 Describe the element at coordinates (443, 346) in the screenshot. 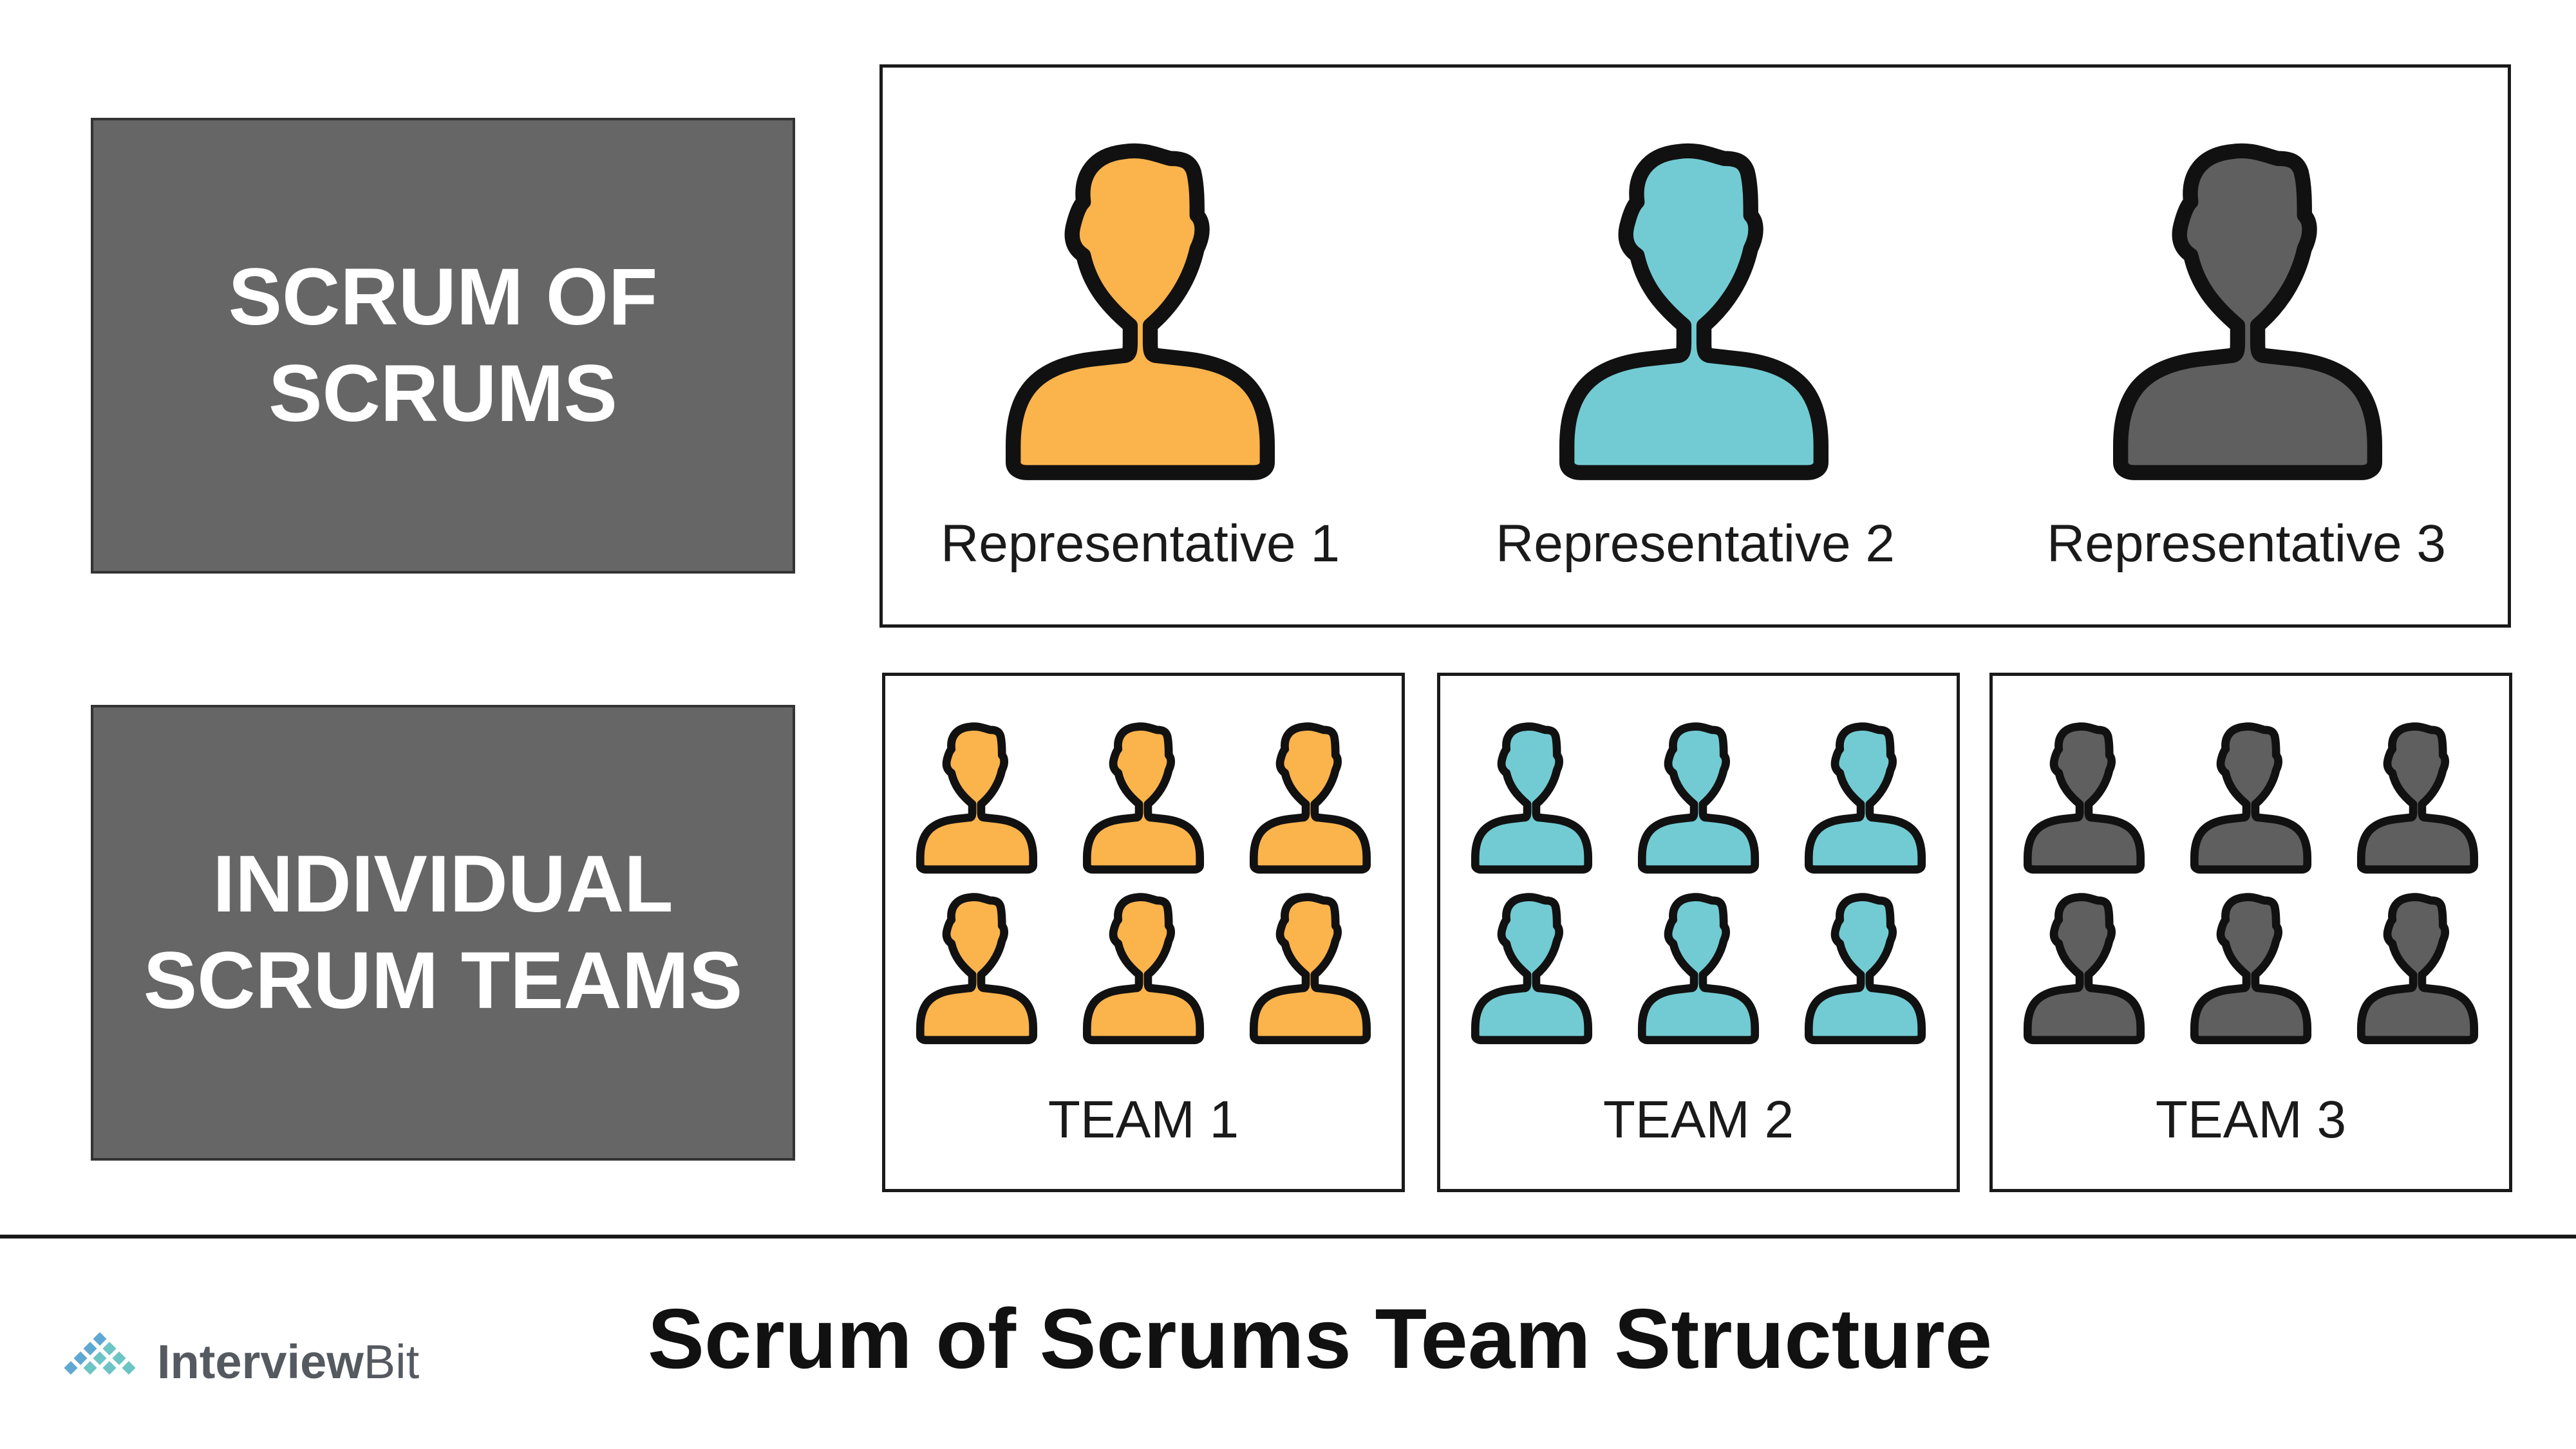

I see `scrum-of-scrums-label-box: SCRUM OF SCRUMS` at that location.